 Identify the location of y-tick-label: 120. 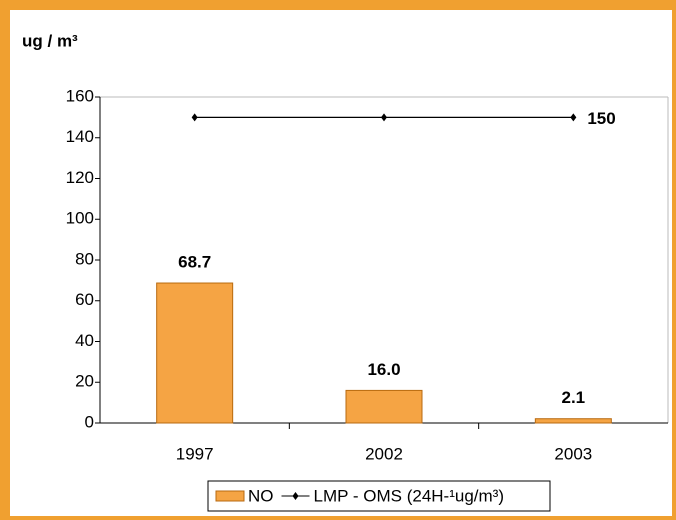
(80, 177).